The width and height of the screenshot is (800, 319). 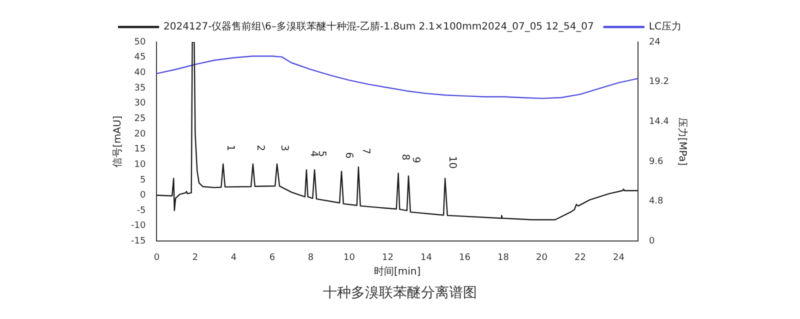 I want to click on annotation: 8, so click(x=405, y=157).